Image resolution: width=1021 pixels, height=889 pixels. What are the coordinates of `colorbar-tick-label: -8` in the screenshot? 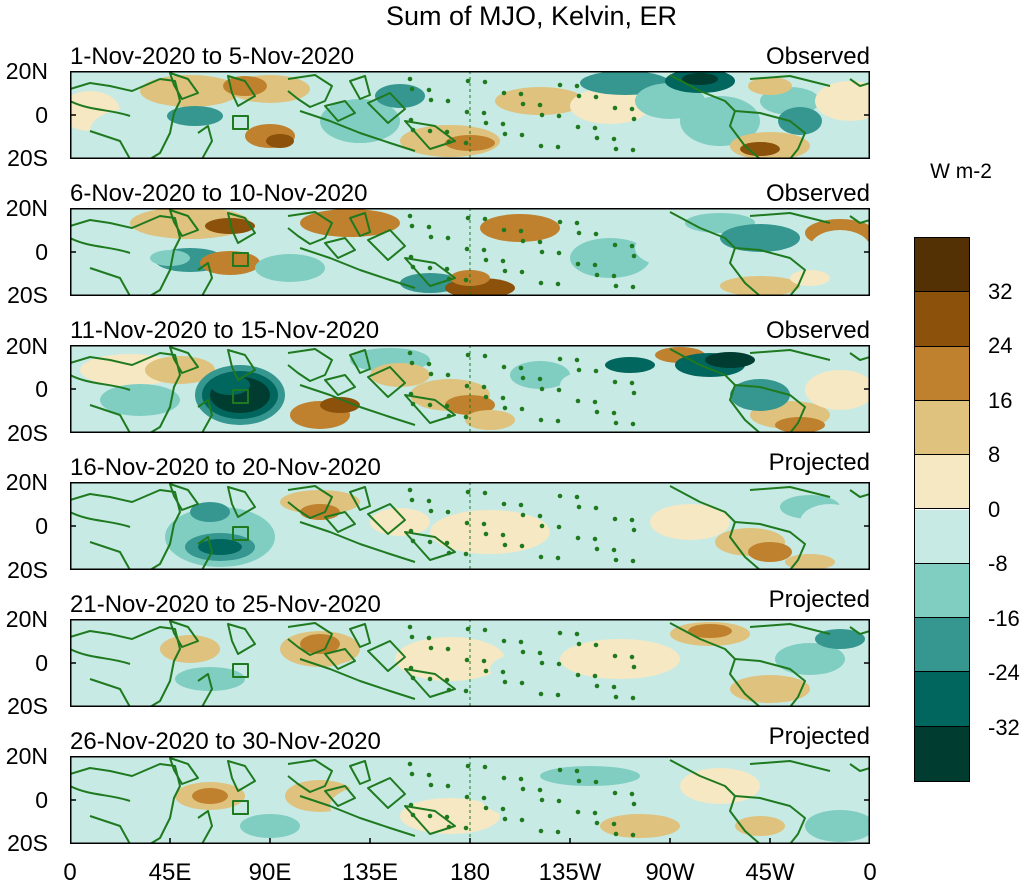 It's located at (998, 563).